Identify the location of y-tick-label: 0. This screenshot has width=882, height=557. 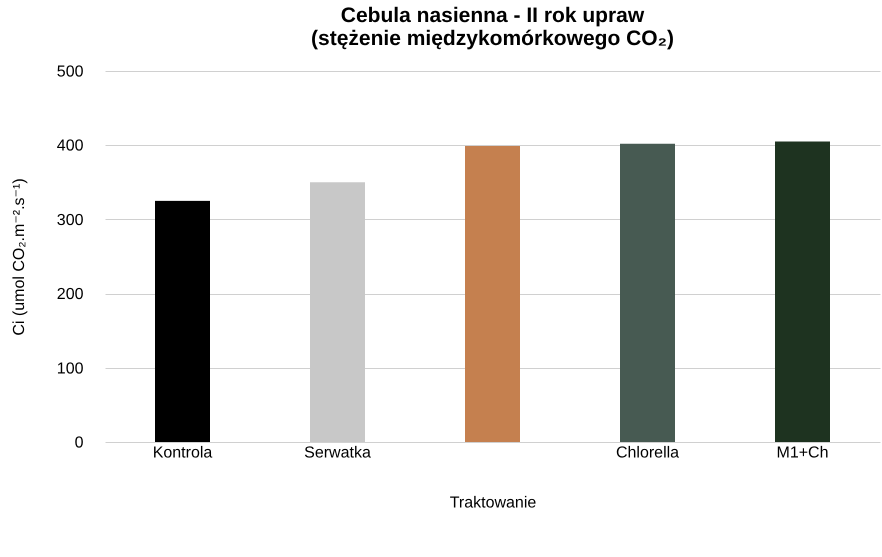
(79, 443).